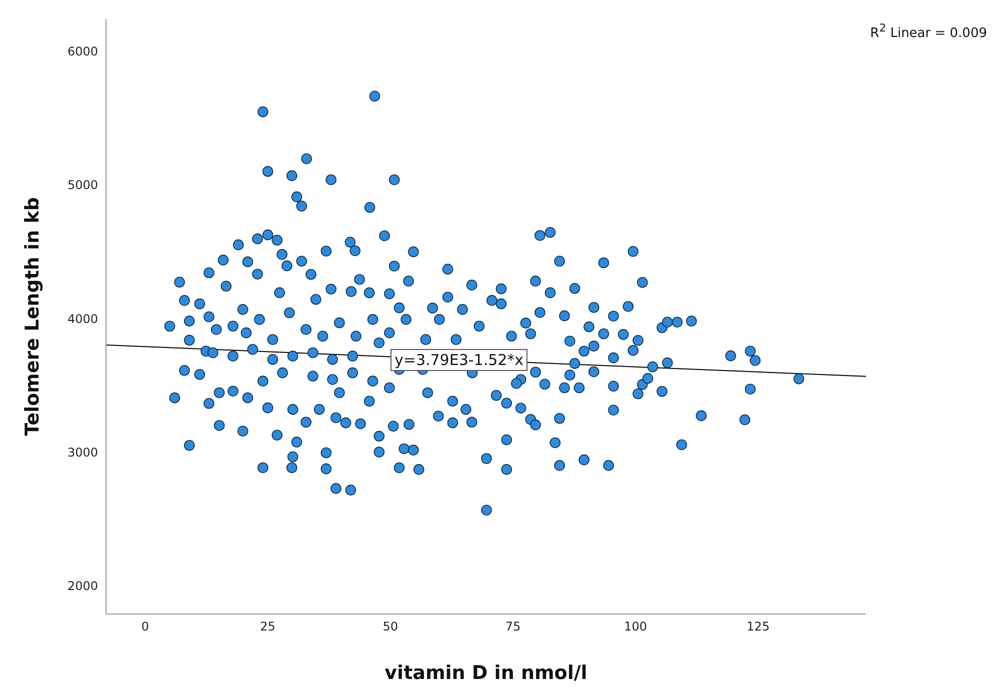 This screenshot has width=997, height=691. I want to click on x-axis-title: vitamin D in nmol/l, so click(486, 673).